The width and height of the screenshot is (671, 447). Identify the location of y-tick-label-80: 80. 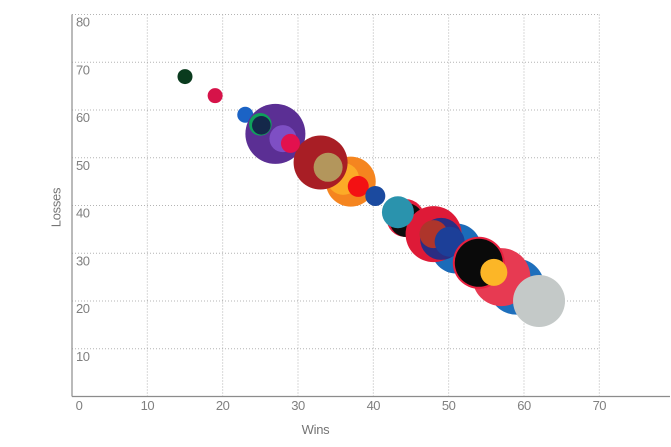
(83, 22).